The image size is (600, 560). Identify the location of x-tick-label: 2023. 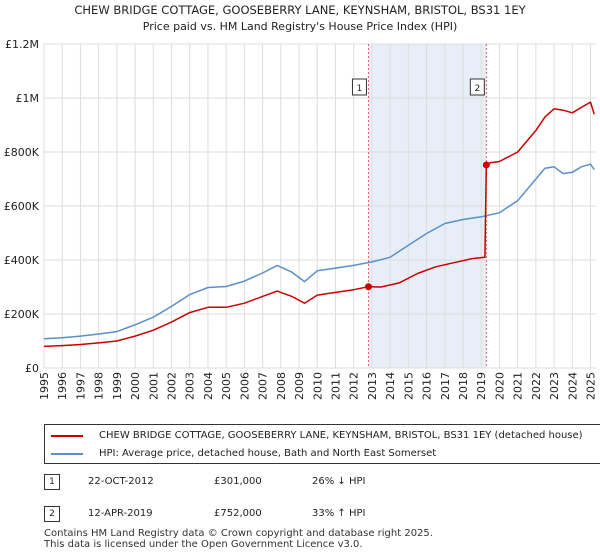
(554, 386).